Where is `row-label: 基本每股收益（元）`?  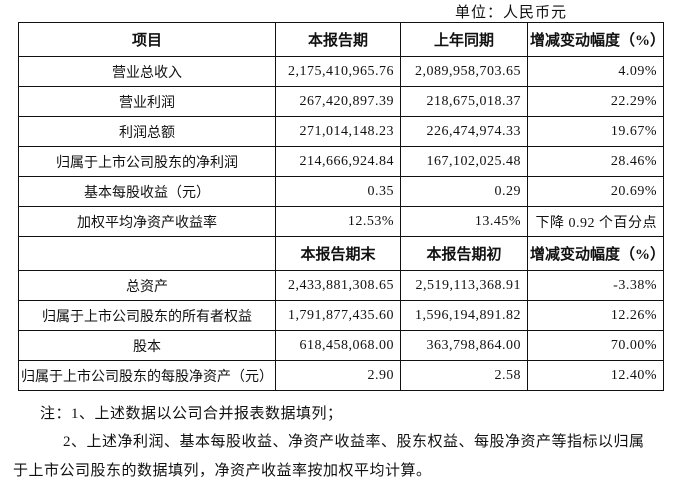 row-label: 基本每股收益（元） is located at coordinates (147, 191).